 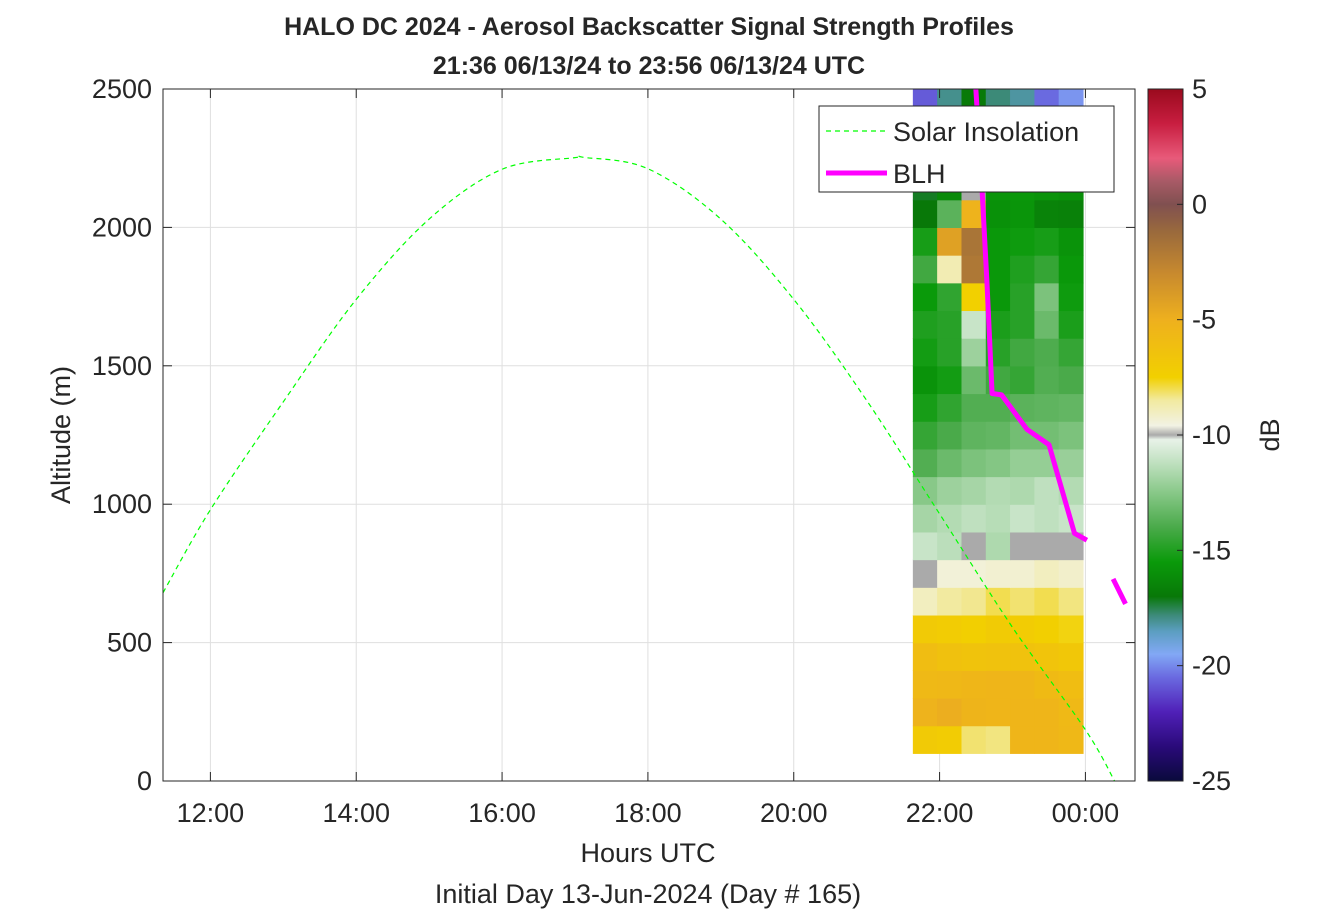 What do you see at coordinates (1199, 89) in the screenshot?
I see `colorbar-tick-label: 5` at bounding box center [1199, 89].